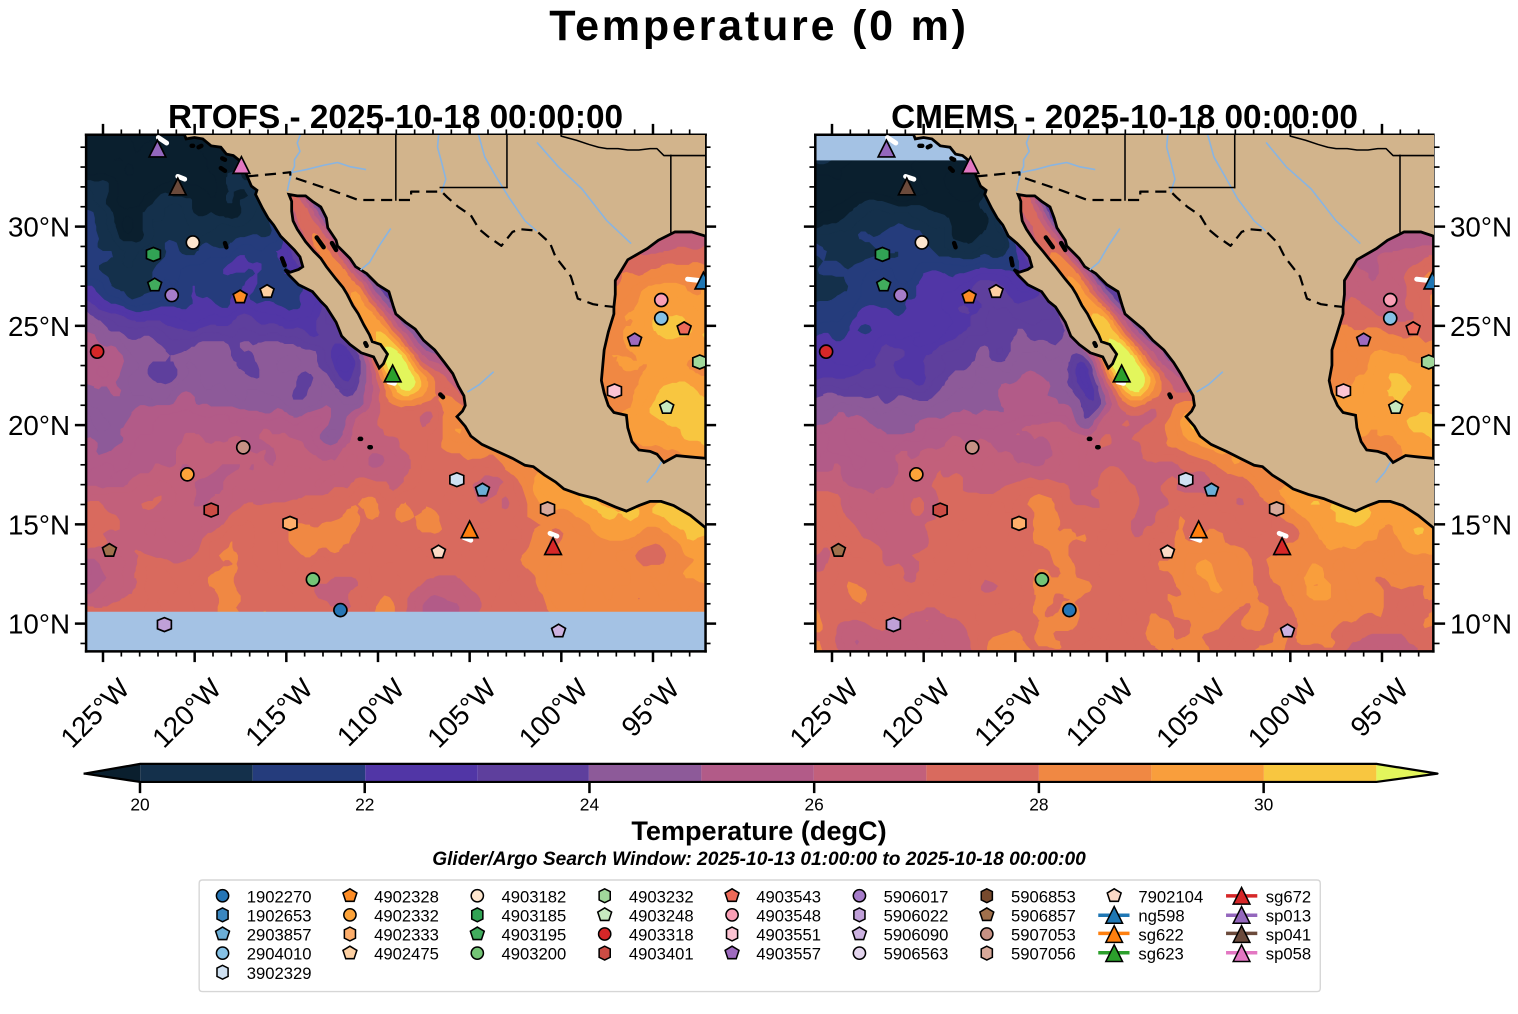 The width and height of the screenshot is (1518, 1014). What do you see at coordinates (1161, 915) in the screenshot?
I see `svg-text: ng598` at bounding box center [1161, 915].